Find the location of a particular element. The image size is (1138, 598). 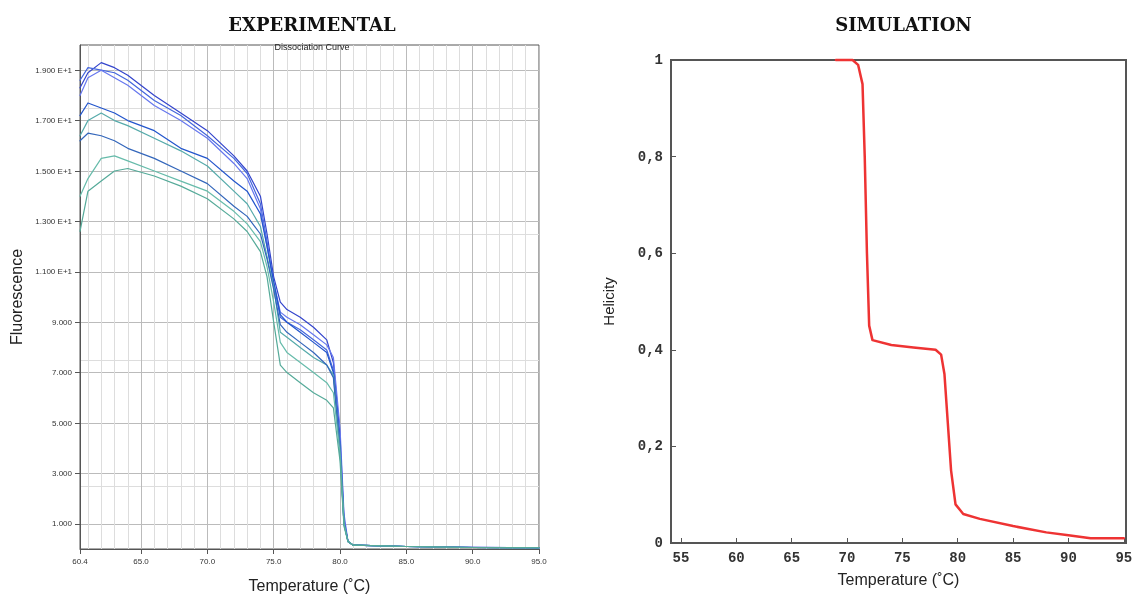

x-tick-label: 65.0 is located at coordinates (141, 561).